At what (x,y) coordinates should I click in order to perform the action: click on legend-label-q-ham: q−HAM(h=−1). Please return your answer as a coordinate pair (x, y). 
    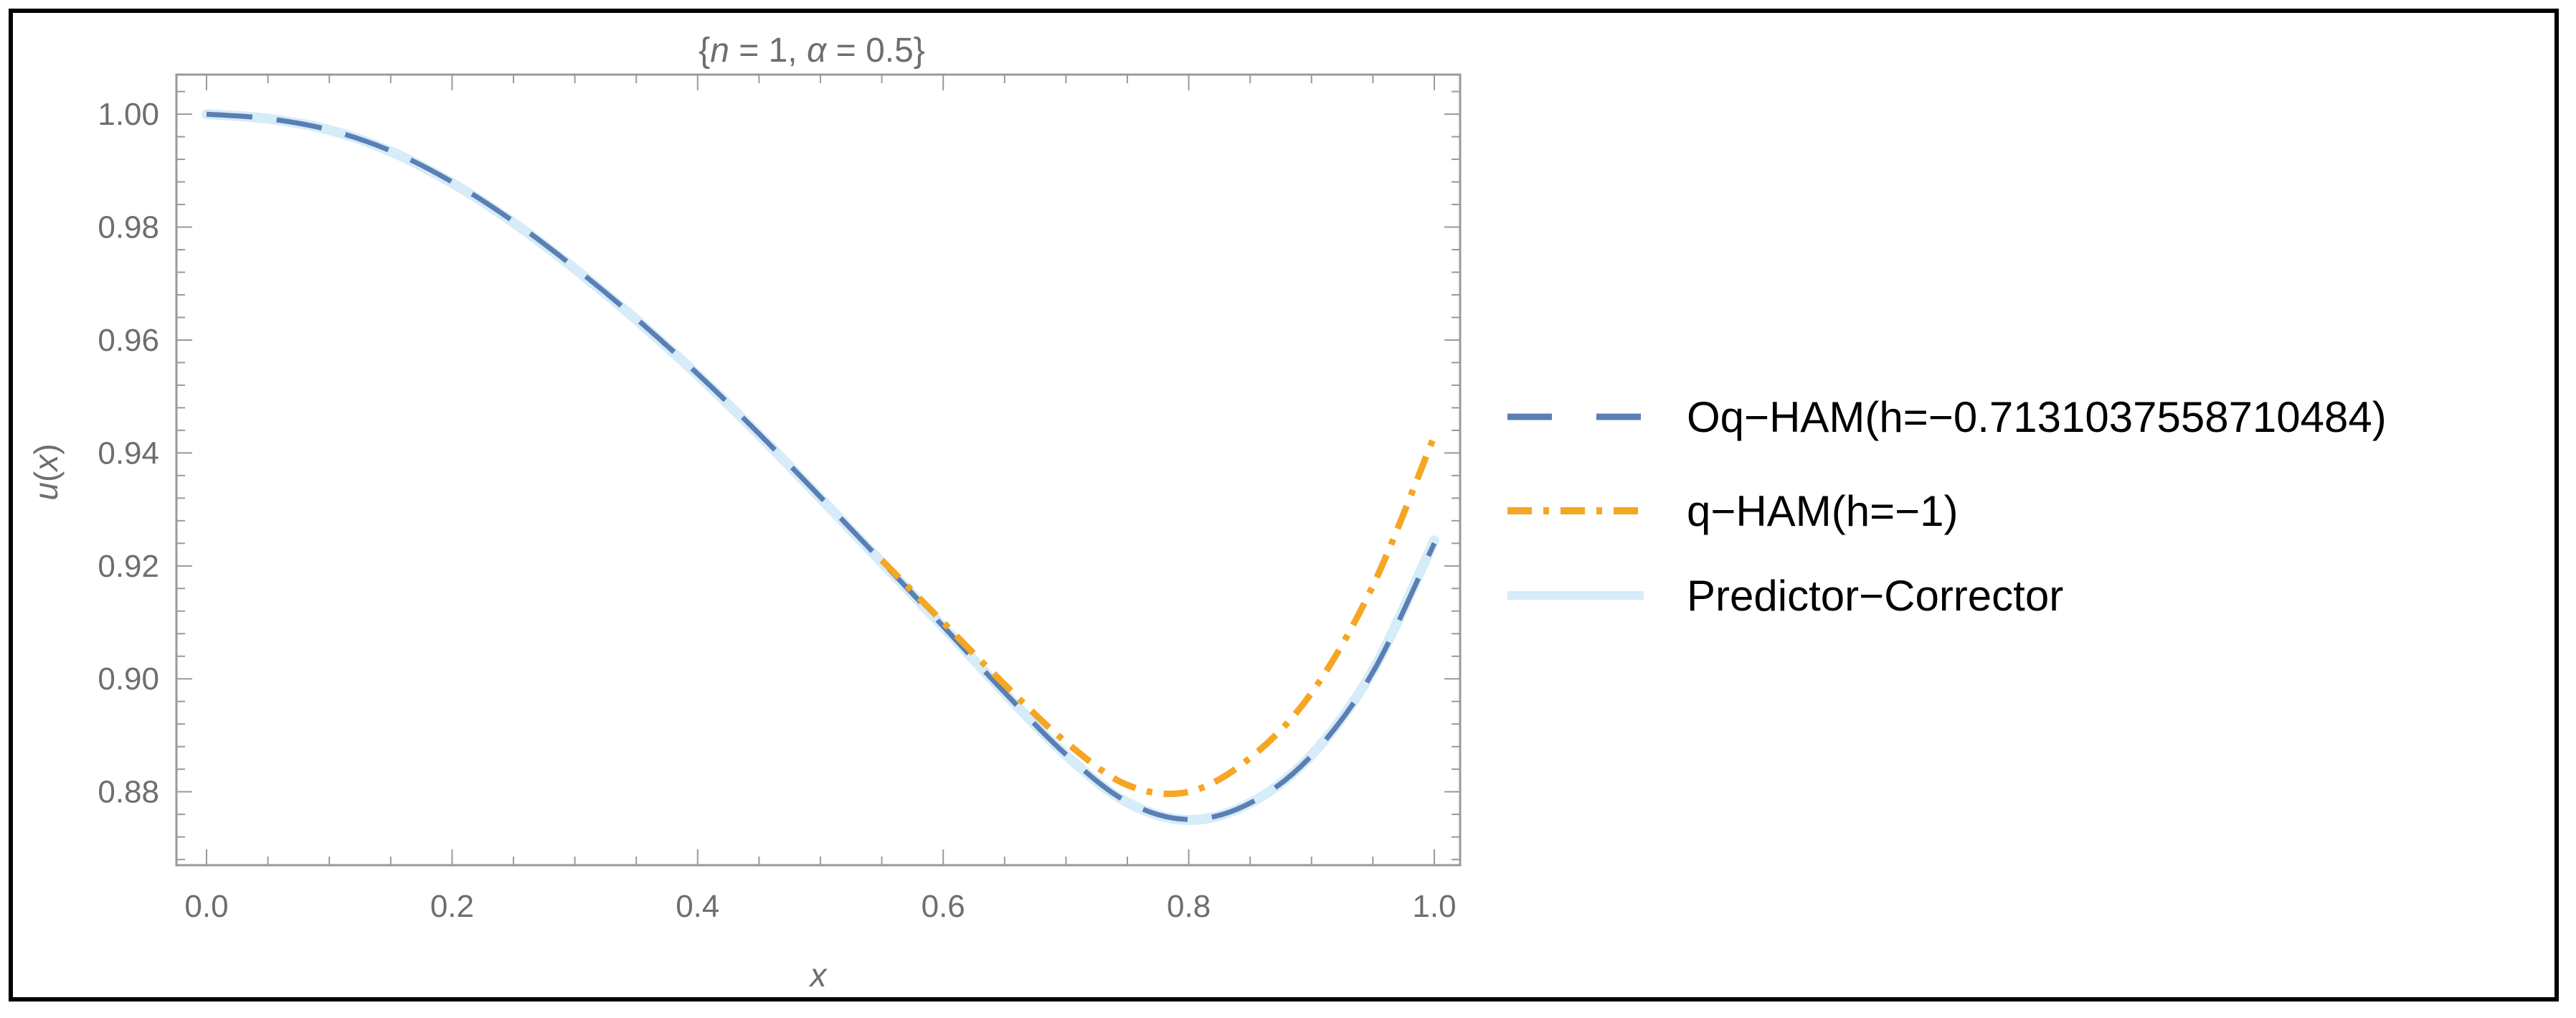
    Looking at the image, I should click on (1823, 511).